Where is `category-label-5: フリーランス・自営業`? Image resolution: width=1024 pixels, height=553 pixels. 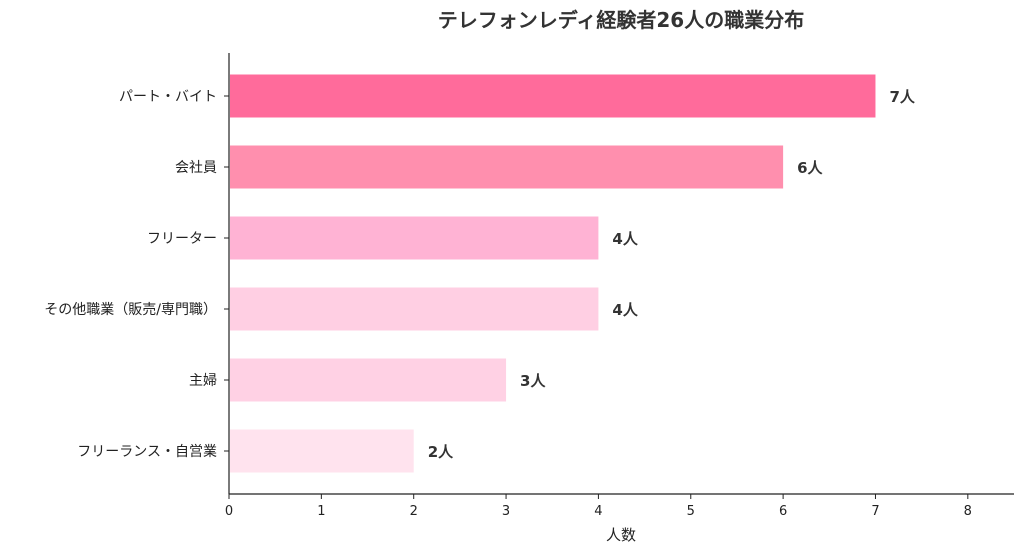
category-label-5: フリーランス・自営業 is located at coordinates (147, 452).